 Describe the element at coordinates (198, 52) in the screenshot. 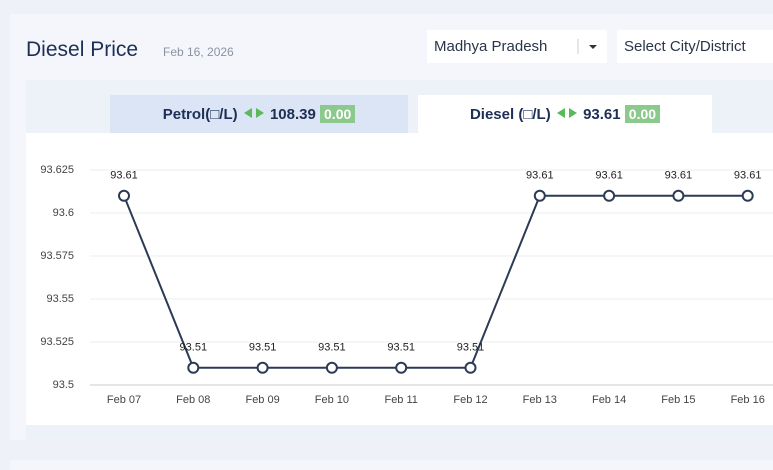

I see `date: Feb 16, 2026` at that location.